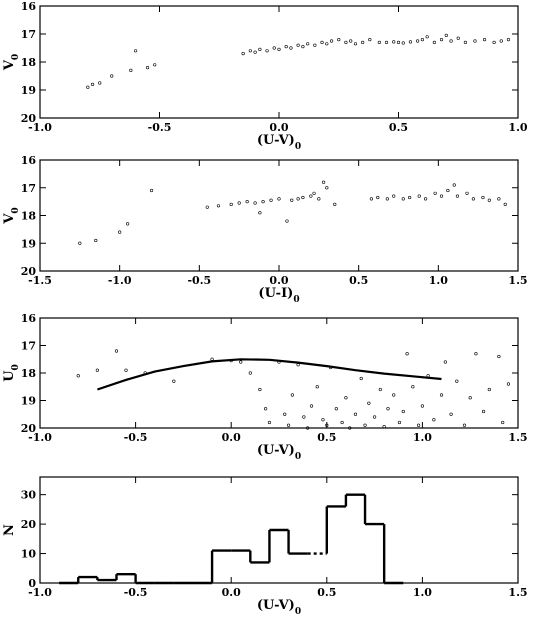 The height and width of the screenshot is (625, 536). I want to click on y-tick-label: 10, so click(29, 554).